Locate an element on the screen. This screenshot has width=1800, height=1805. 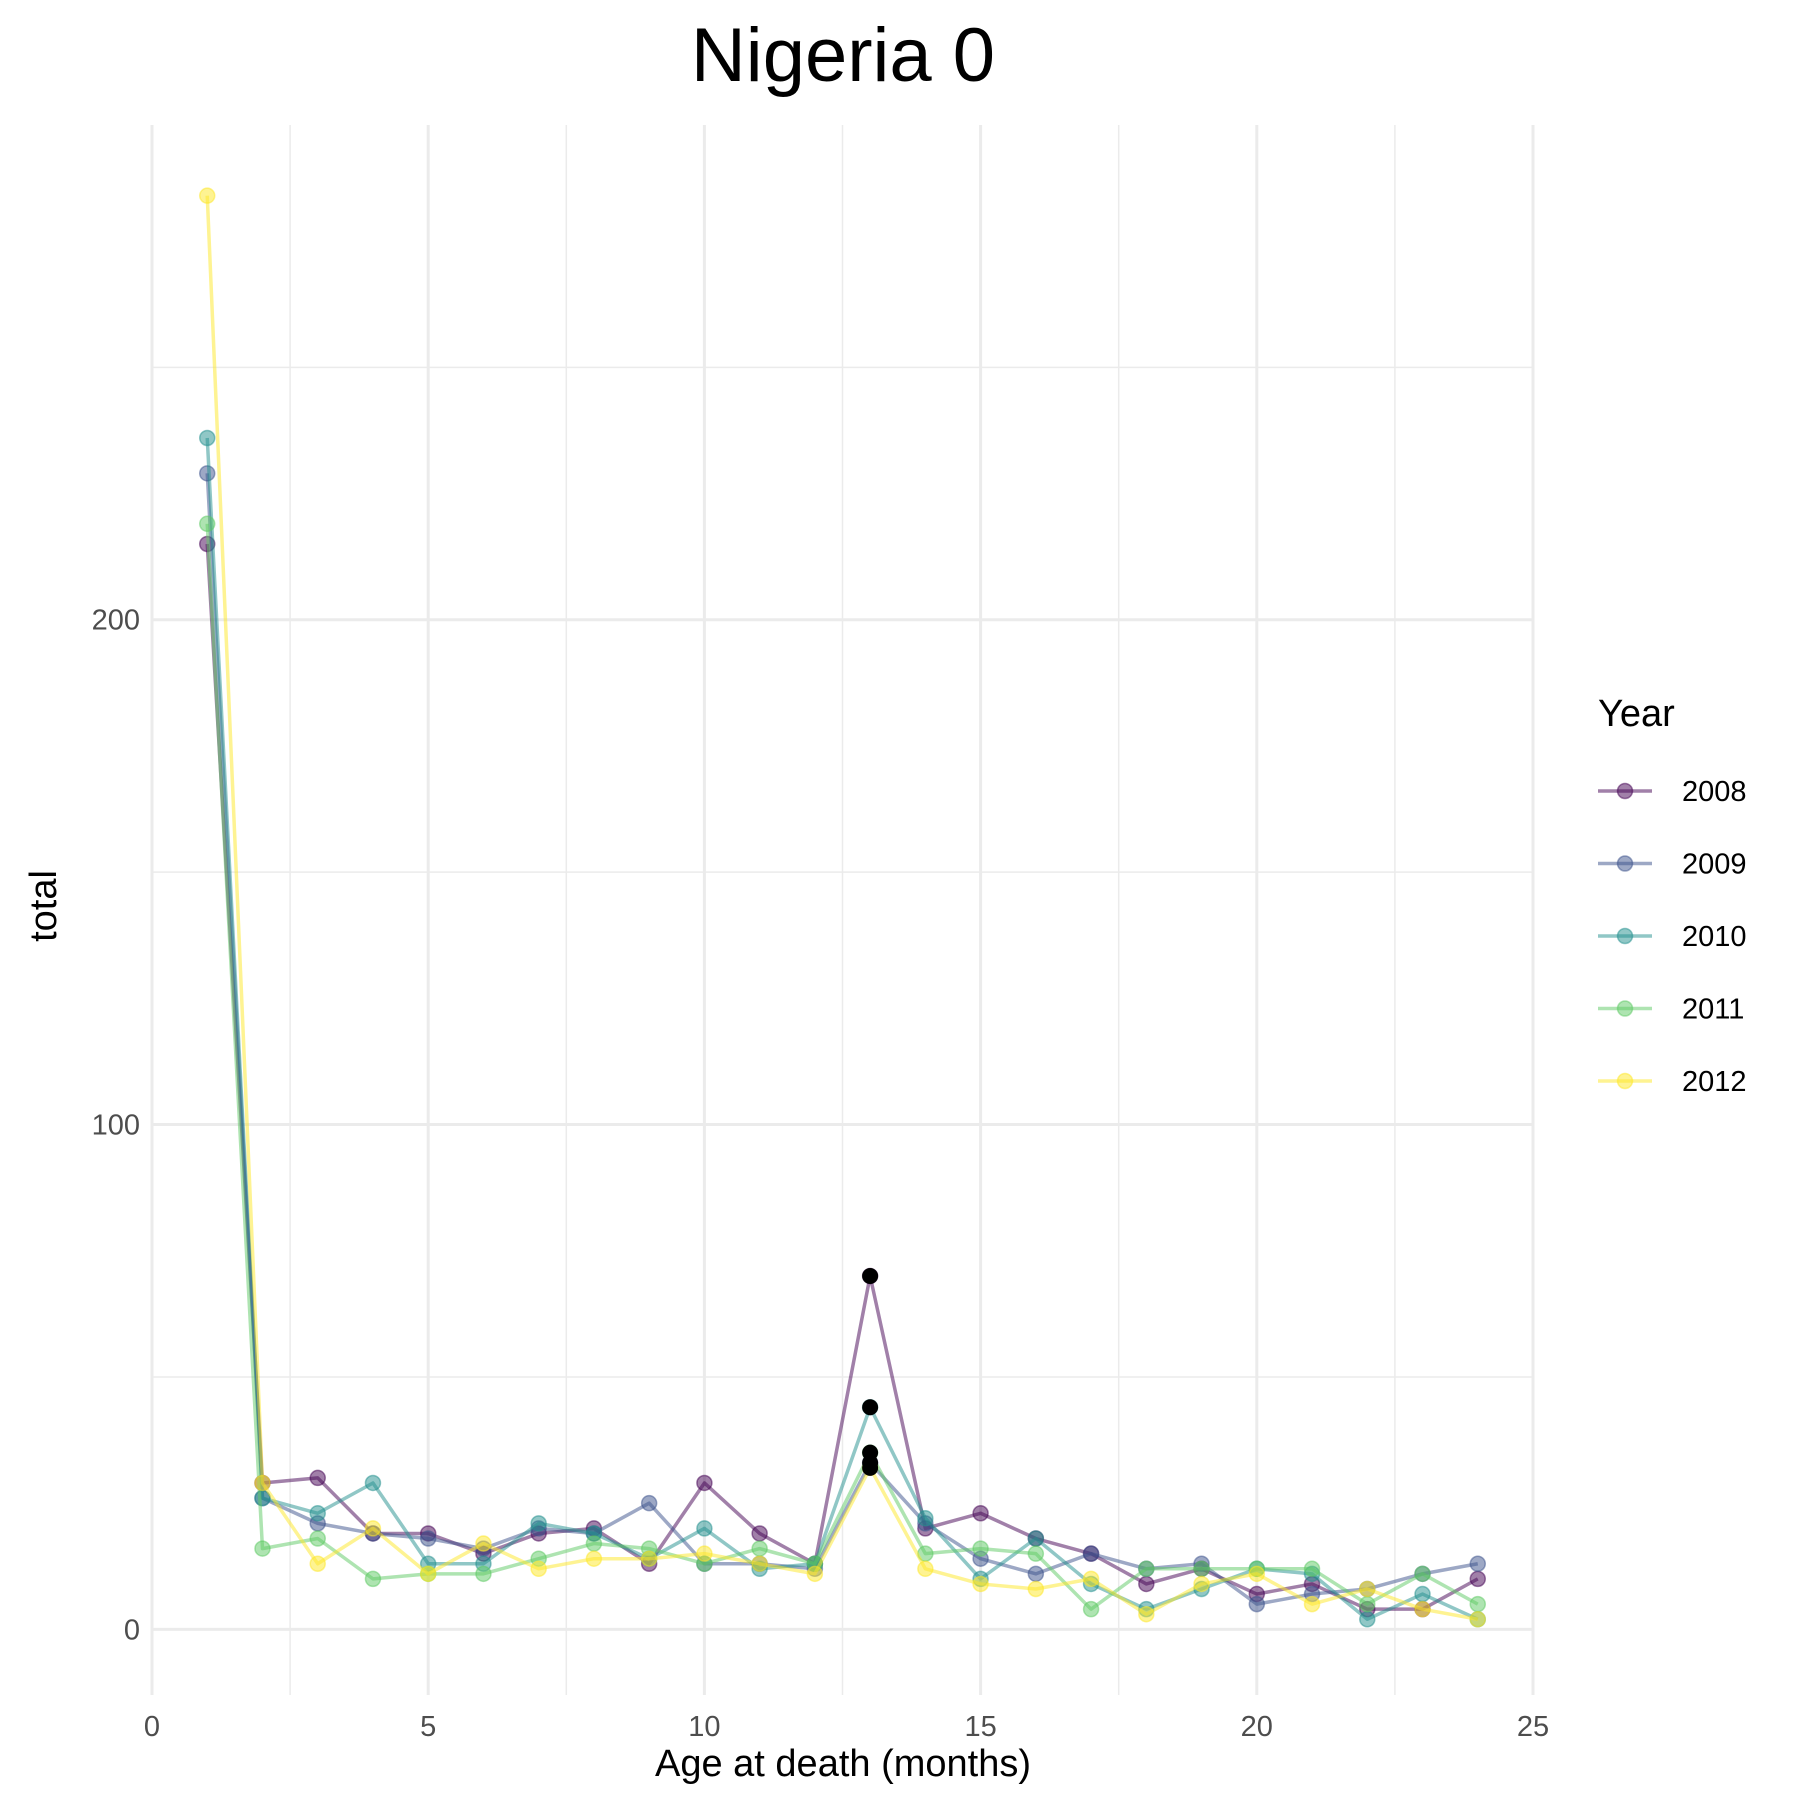
legend-label: 2010 is located at coordinates (1714, 937).